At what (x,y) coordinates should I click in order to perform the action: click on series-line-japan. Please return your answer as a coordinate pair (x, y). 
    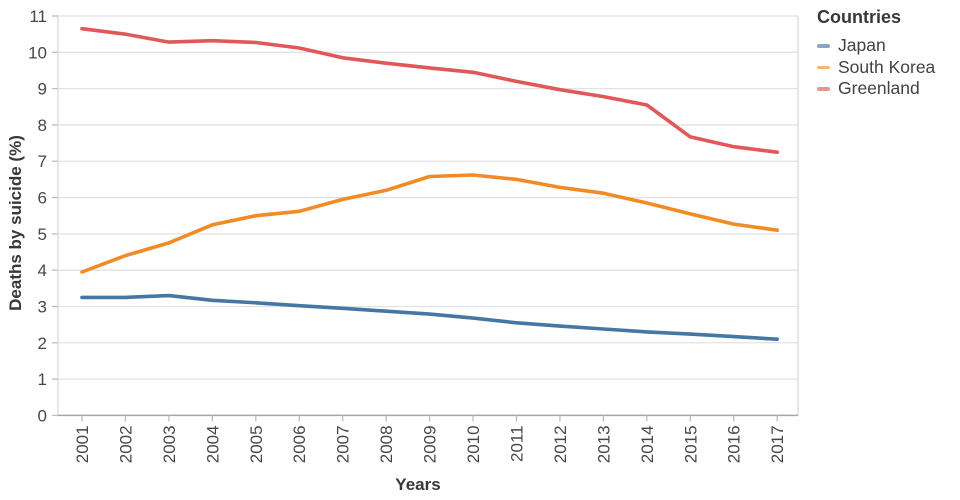
    Looking at the image, I should click on (430, 317).